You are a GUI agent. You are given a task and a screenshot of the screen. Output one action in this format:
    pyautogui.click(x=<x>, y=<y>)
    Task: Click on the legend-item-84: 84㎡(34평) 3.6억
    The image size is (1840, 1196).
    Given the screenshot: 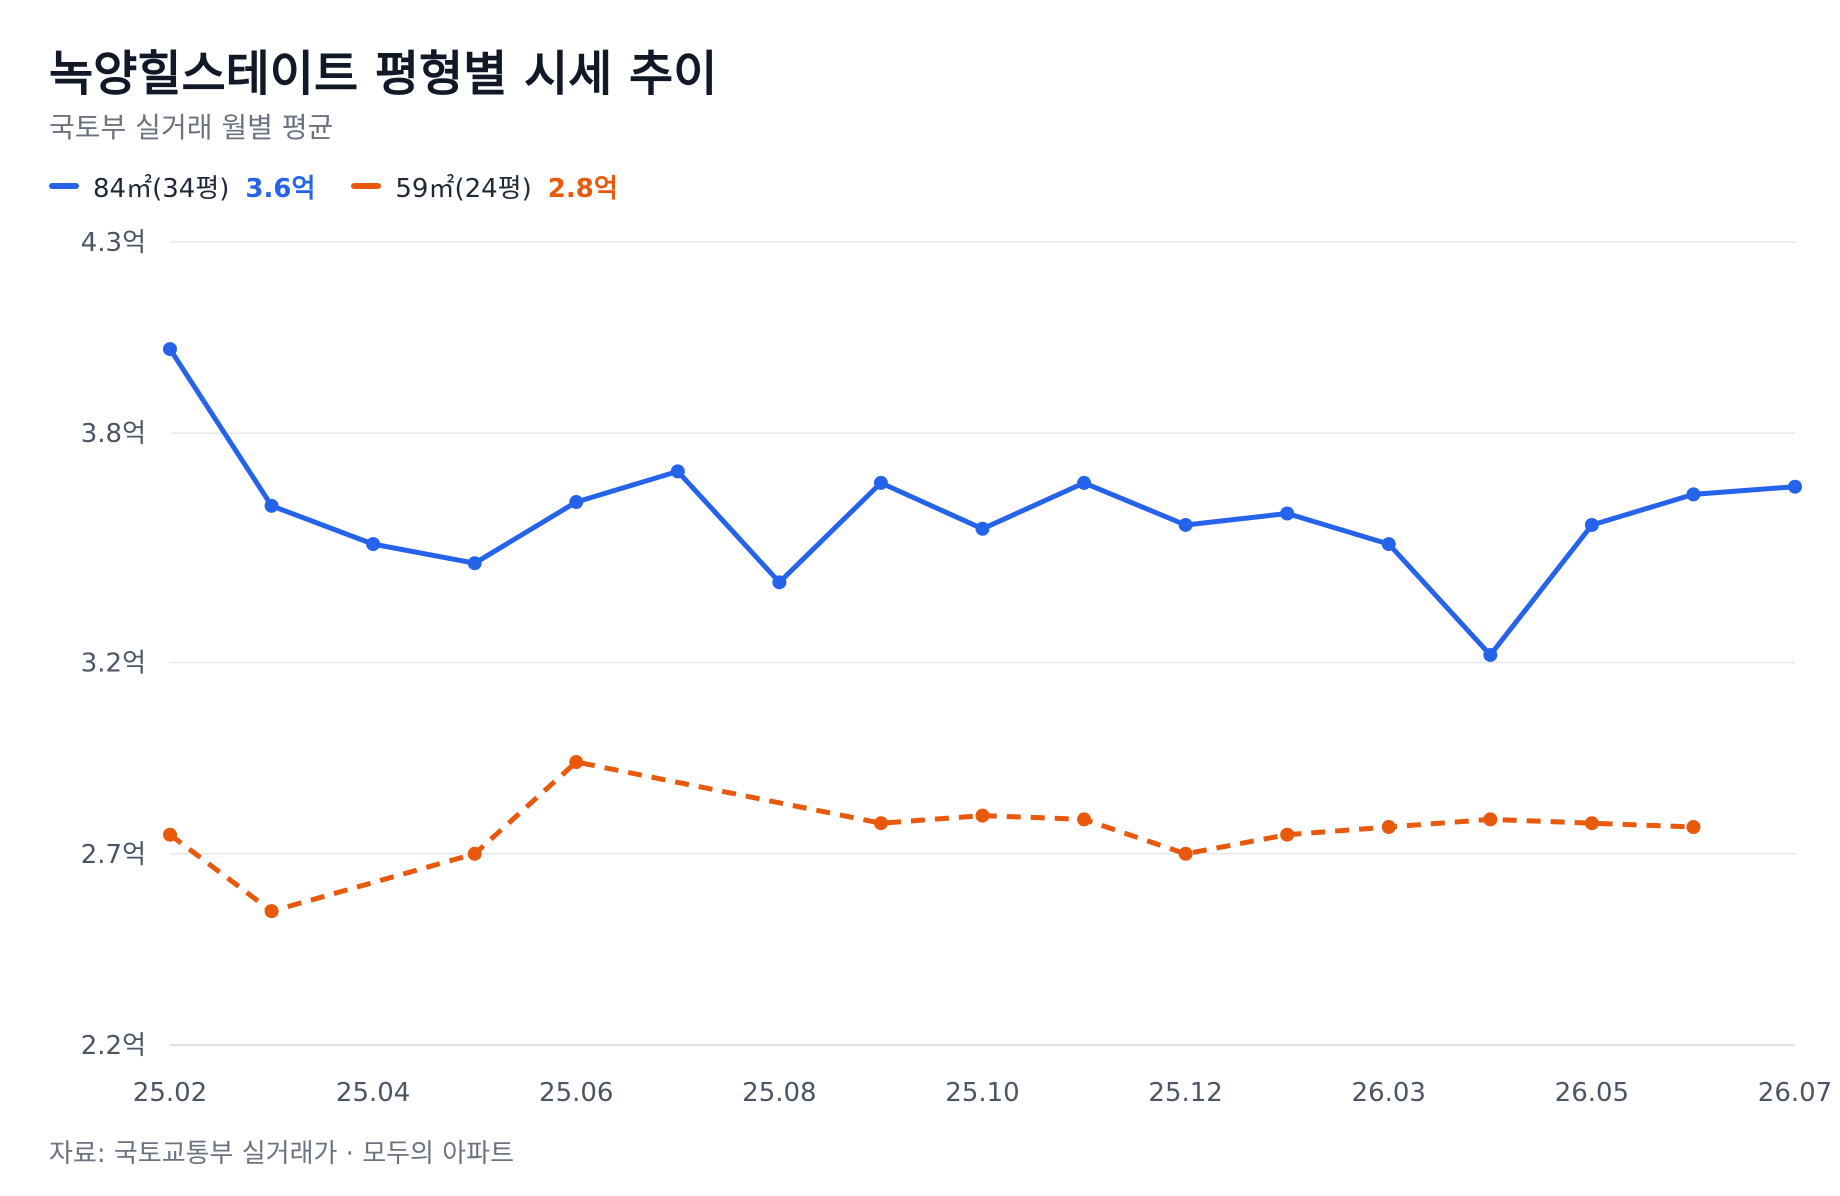 What is the action you would take?
    pyautogui.click(x=182, y=186)
    